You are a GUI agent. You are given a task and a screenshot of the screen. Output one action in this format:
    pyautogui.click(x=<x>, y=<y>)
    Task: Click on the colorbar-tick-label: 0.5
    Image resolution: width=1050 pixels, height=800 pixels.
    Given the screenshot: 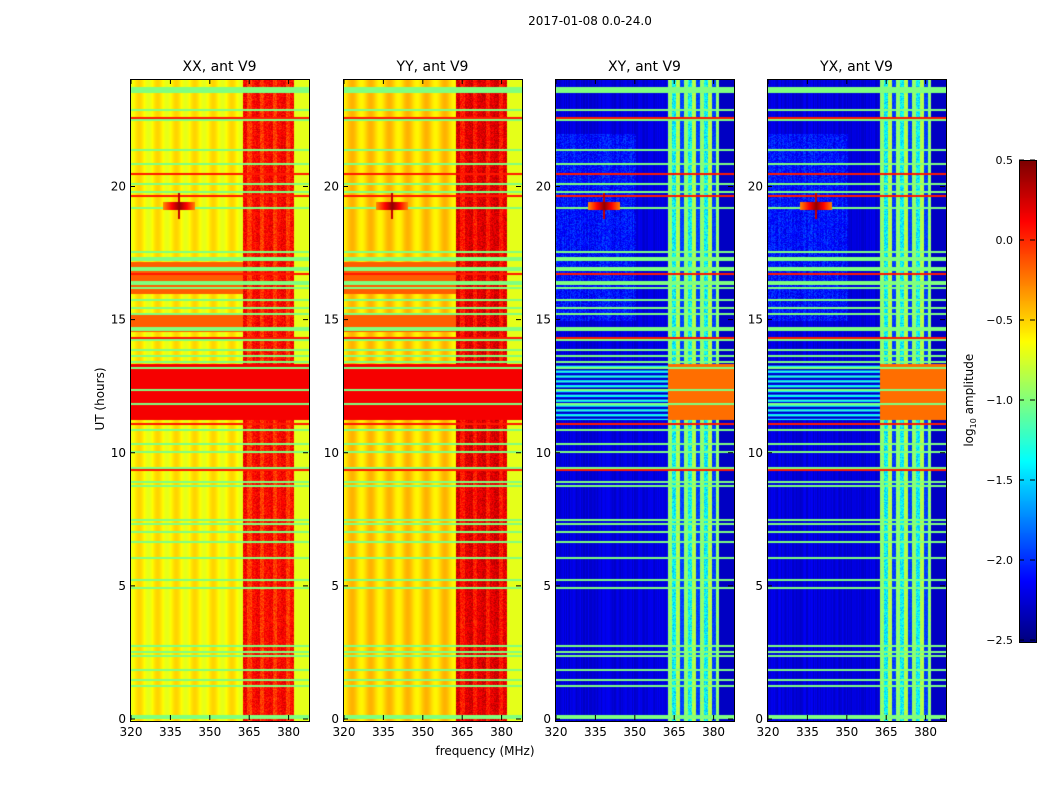 What is the action you would take?
    pyautogui.click(x=1005, y=160)
    